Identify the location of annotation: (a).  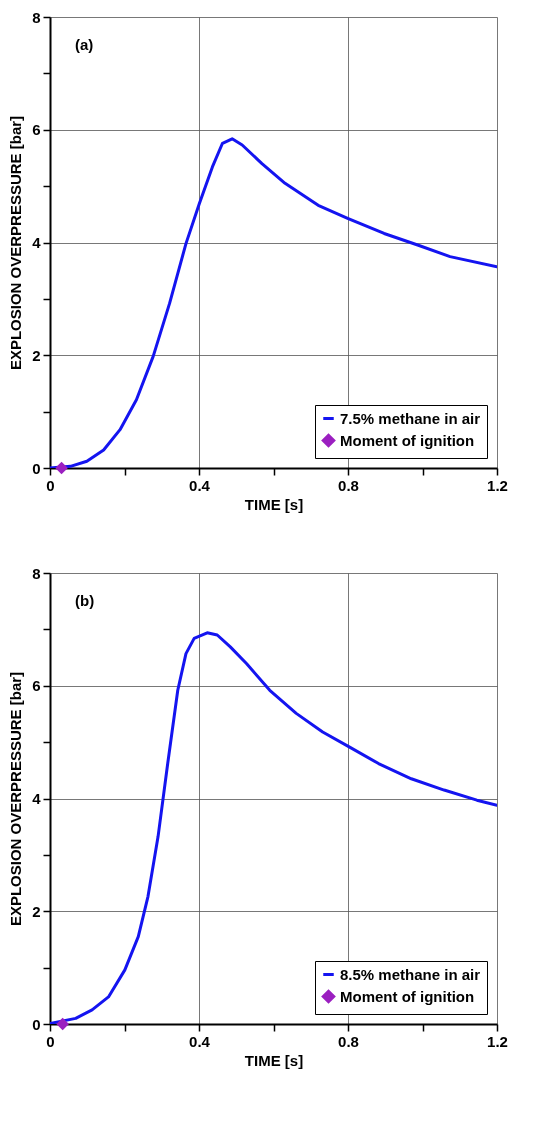
(84, 44).